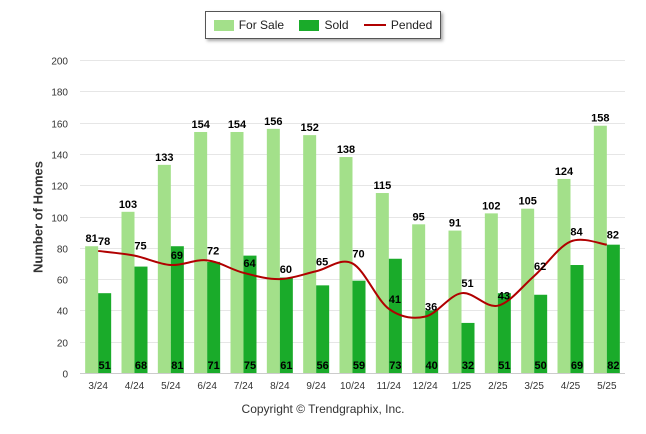 This screenshot has height=434, width=646. I want to click on y-tick-label: 120, so click(59, 187).